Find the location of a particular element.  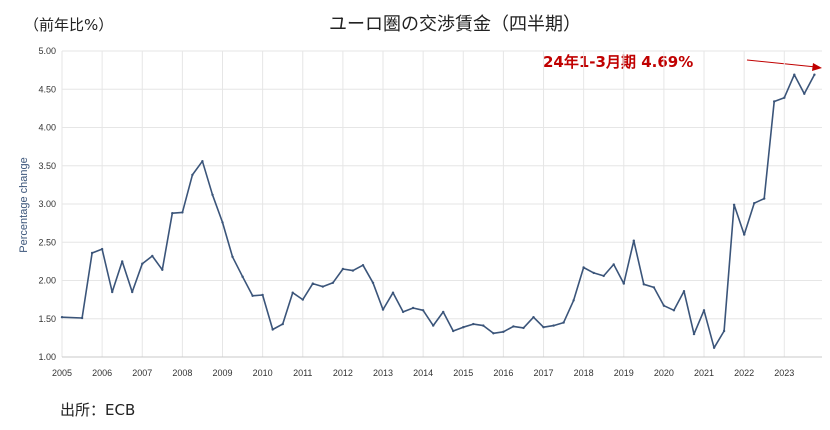

x-tick-label: 2020 is located at coordinates (664, 373).